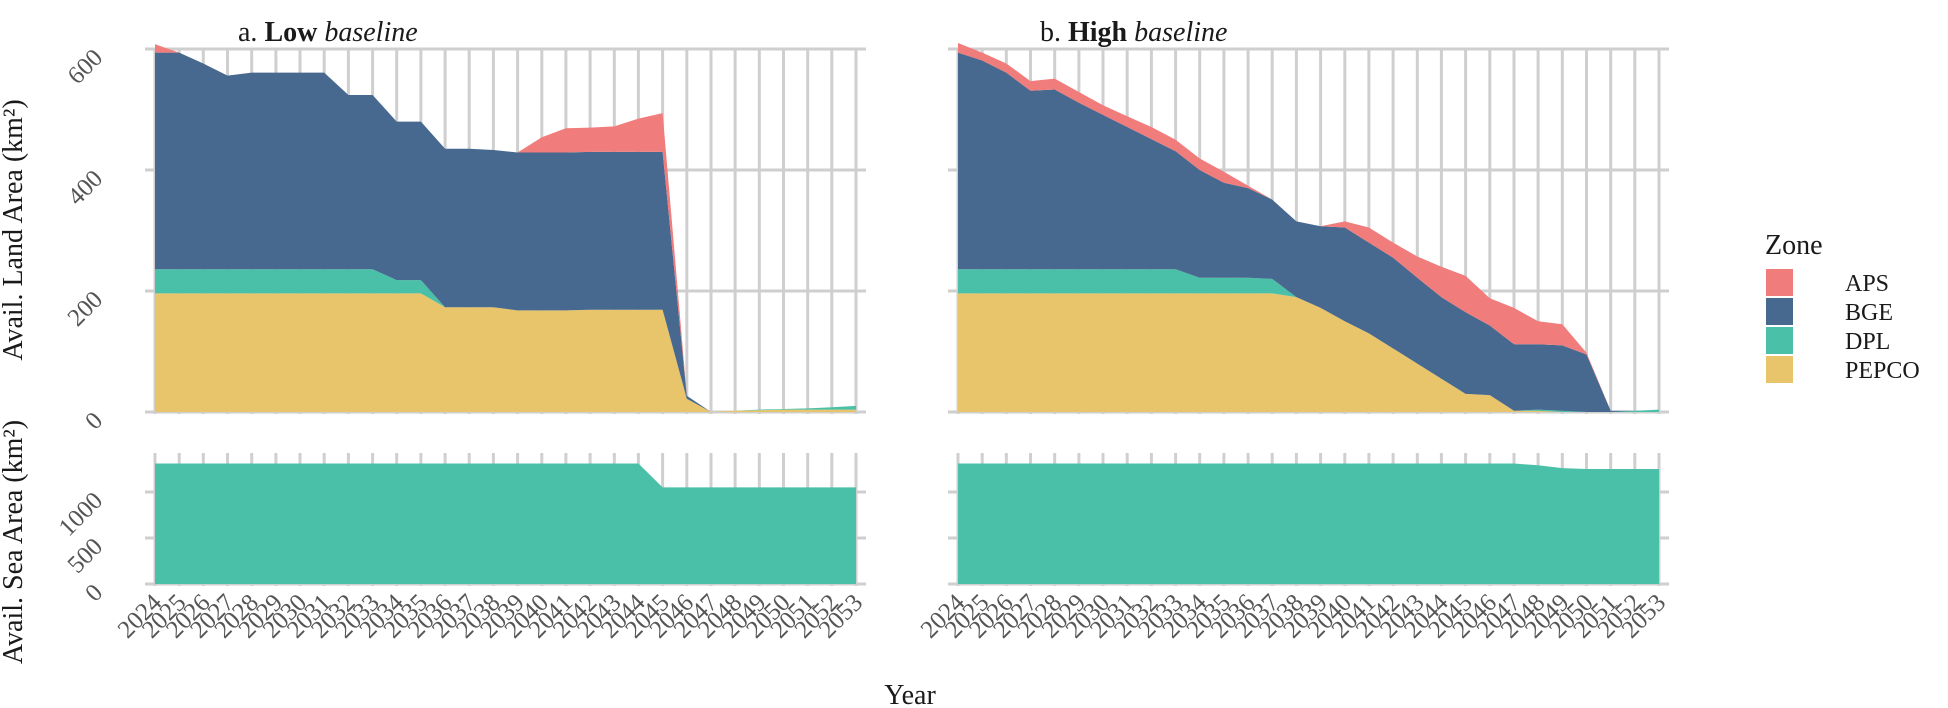  I want to click on area-sea-low-dpl, so click(505, 523).